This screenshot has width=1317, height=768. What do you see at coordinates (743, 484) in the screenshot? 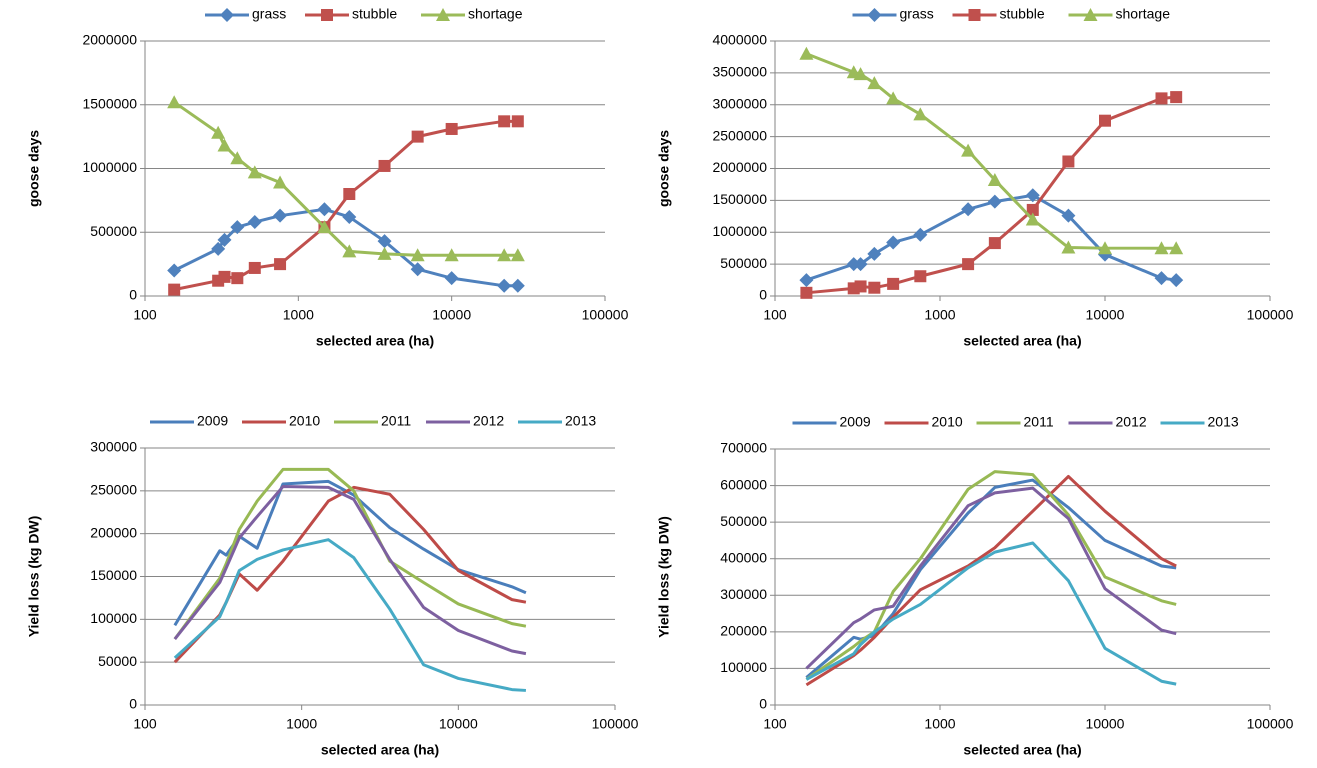
I see `y-tick-label: 600000` at bounding box center [743, 484].